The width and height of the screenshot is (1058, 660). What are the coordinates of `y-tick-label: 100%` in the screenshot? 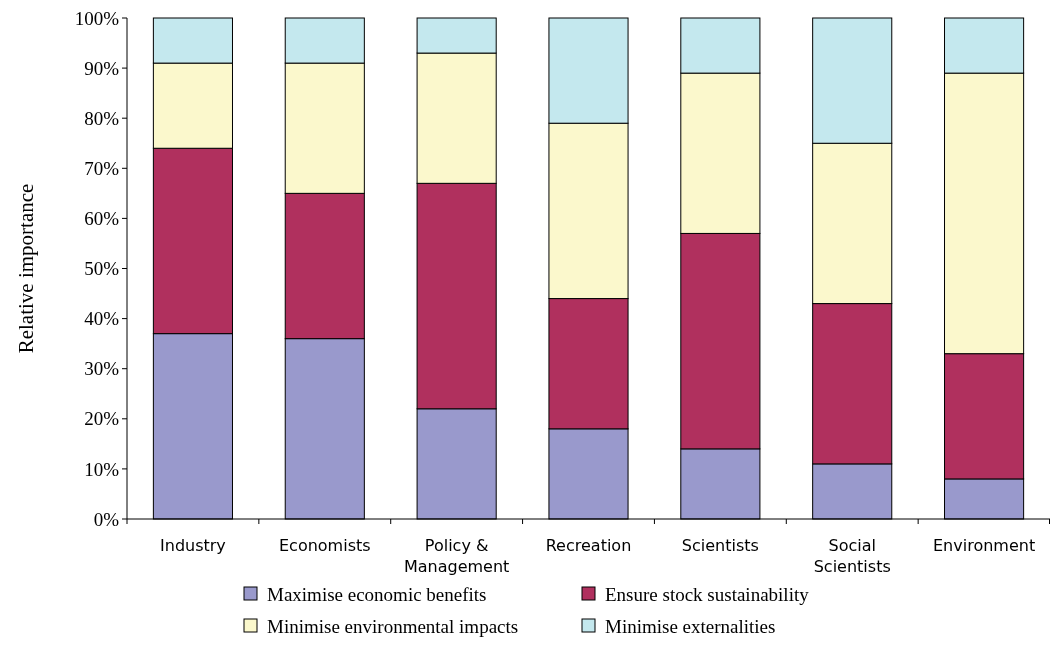 It's located at (97, 18).